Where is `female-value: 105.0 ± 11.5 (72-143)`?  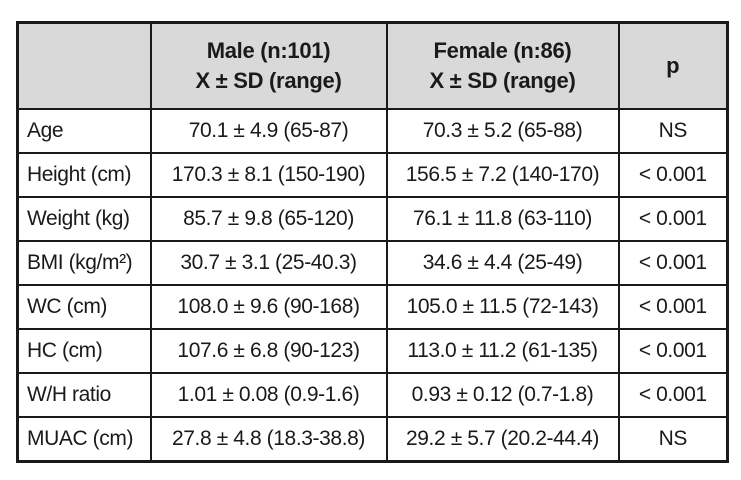
female-value: 105.0 ± 11.5 (72-143) is located at coordinates (502, 307).